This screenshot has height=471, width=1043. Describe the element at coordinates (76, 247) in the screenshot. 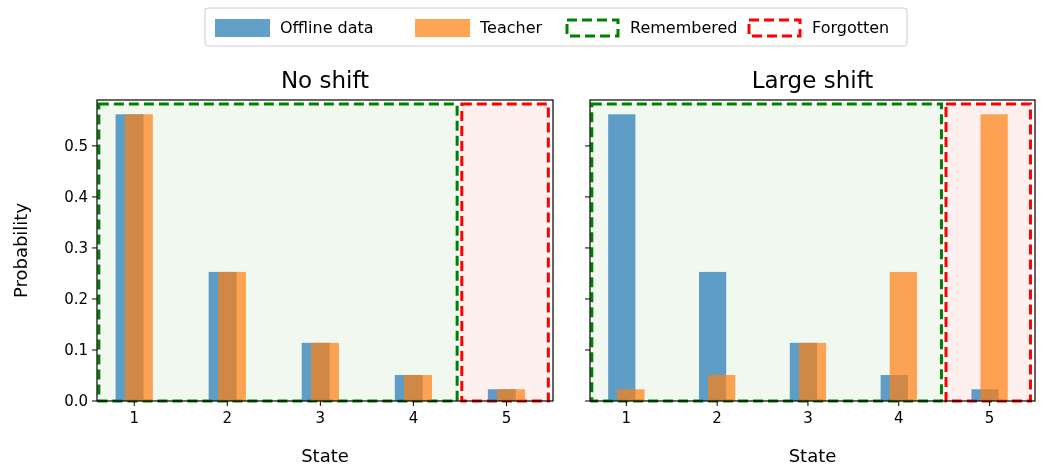

I see `y-tick-label: 0.3` at that location.